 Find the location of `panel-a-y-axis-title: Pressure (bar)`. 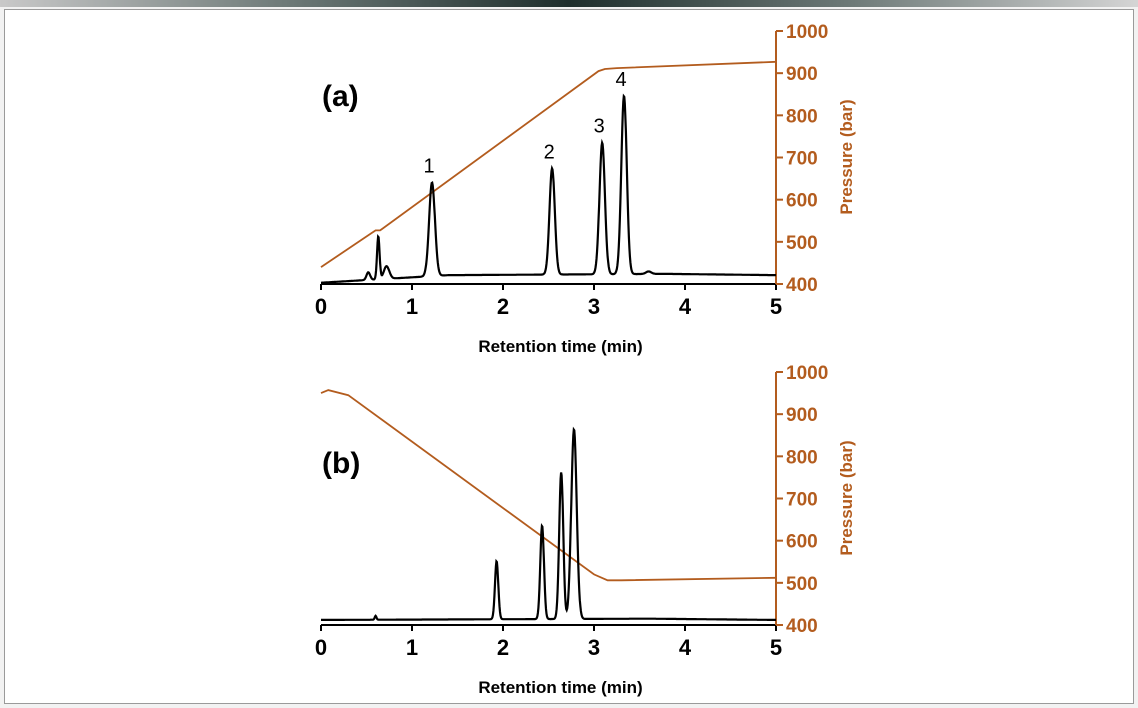

panel-a-y-axis-title: Pressure (bar) is located at coordinates (846, 156).